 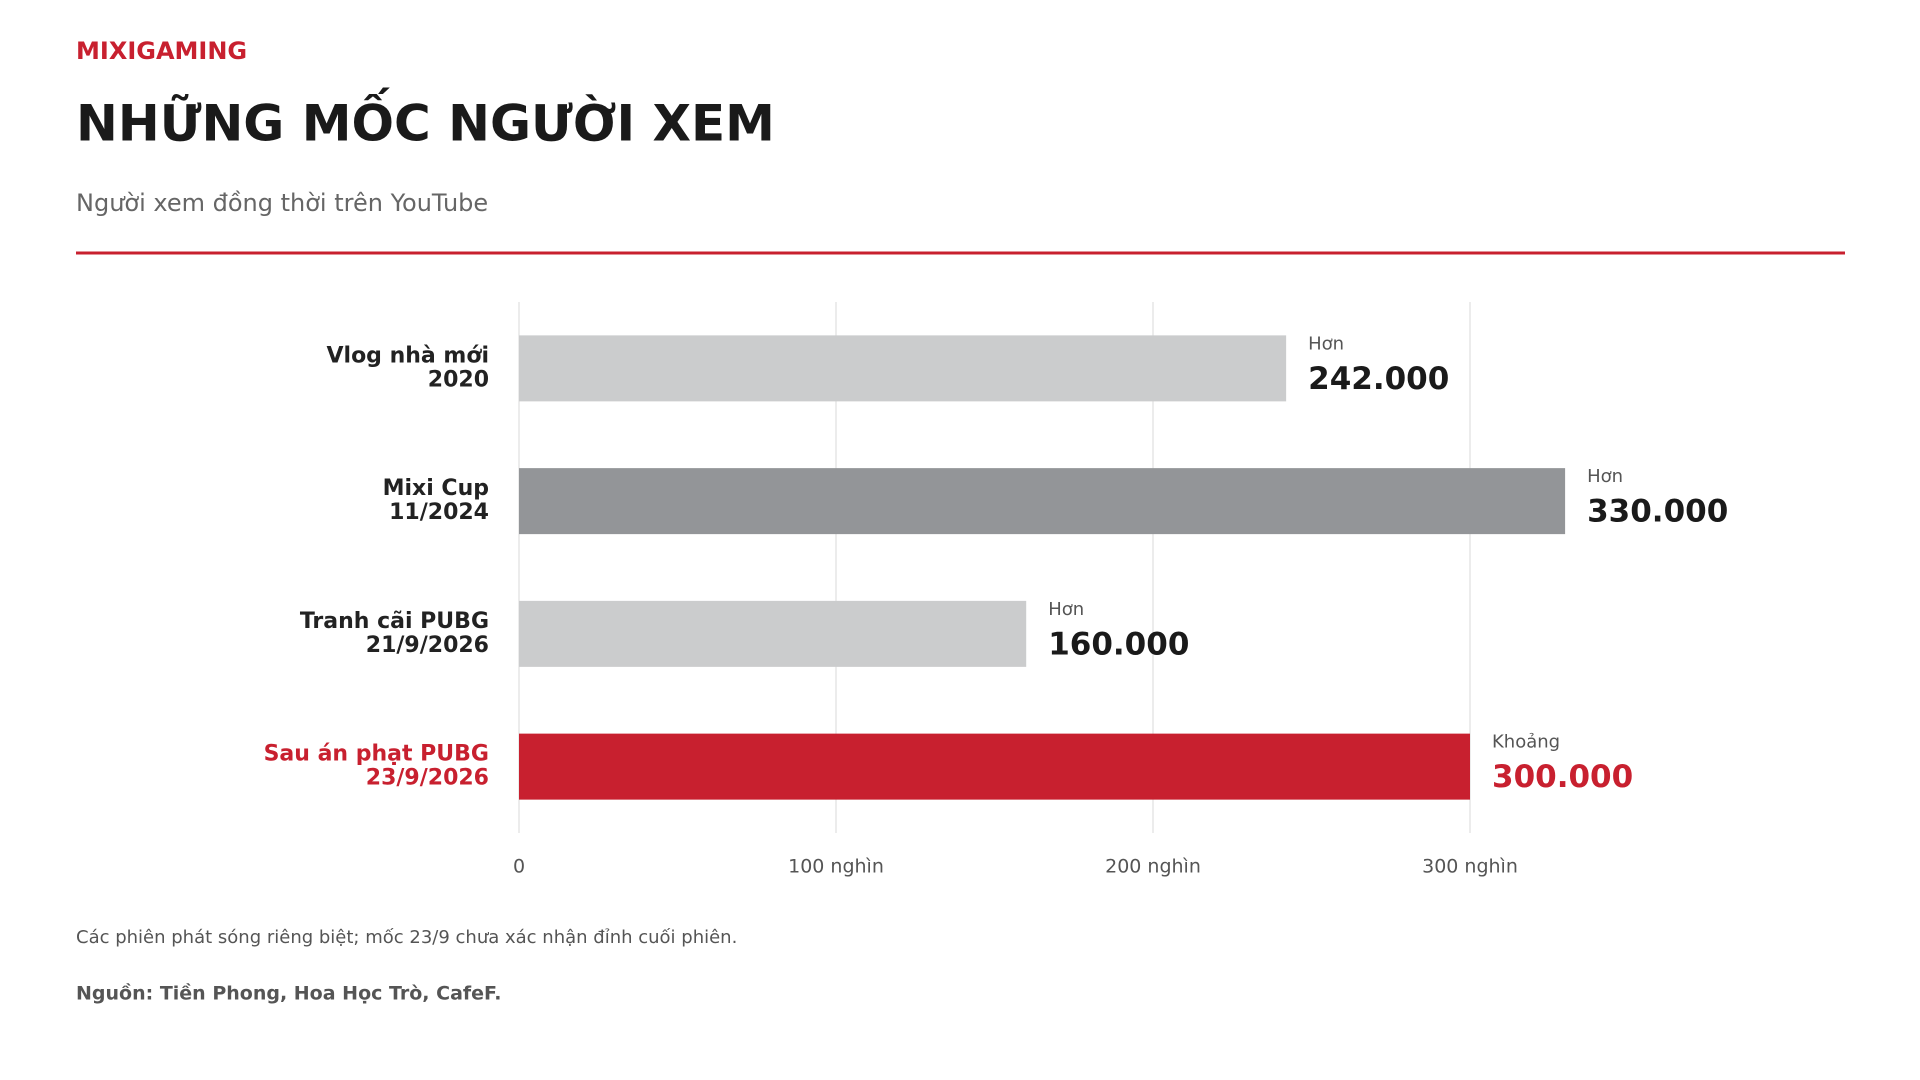 I want to click on y-tick-label: 2020, so click(x=458, y=379).